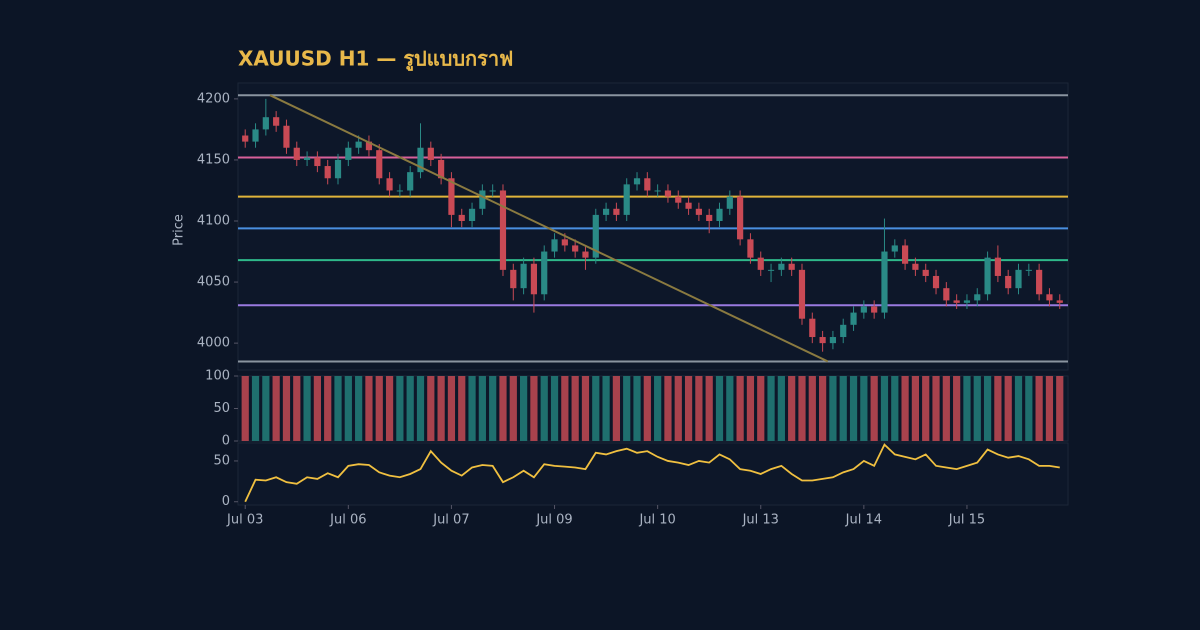 The height and width of the screenshot is (630, 1200). I want to click on y-axis-label: Price, so click(179, 230).